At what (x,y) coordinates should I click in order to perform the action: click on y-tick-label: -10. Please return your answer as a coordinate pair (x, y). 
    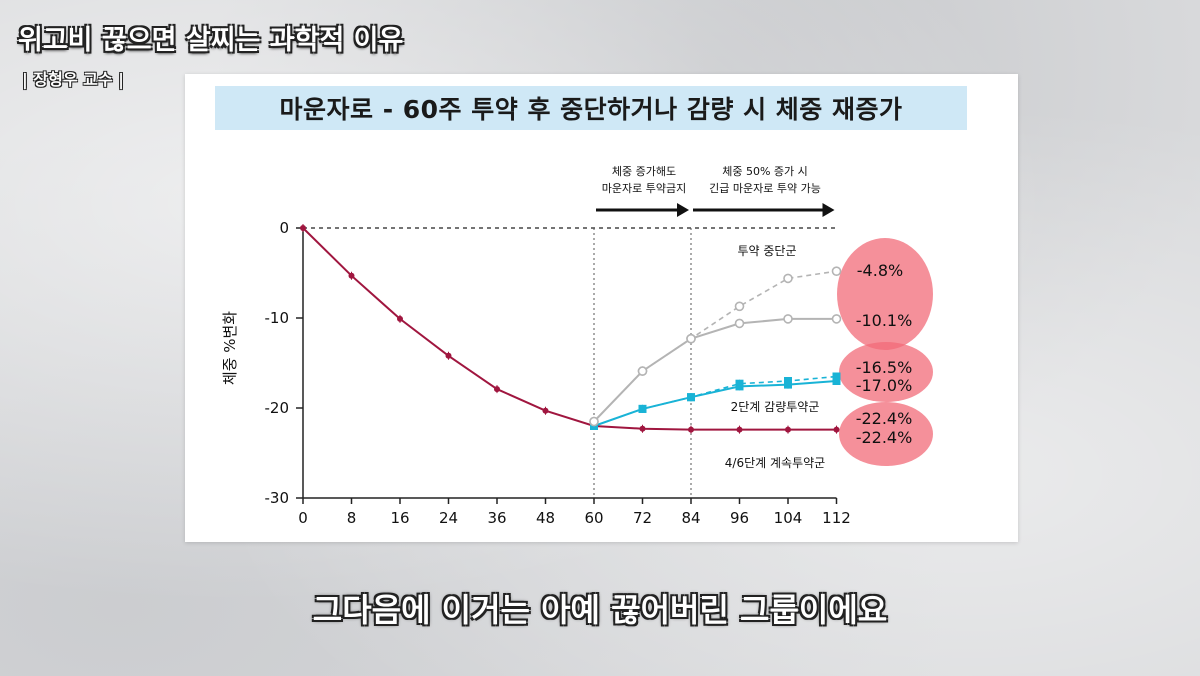
    Looking at the image, I should click on (277, 318).